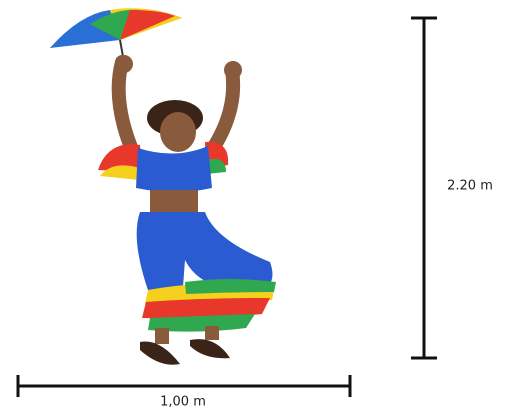  What do you see at coordinates (183, 402) in the screenshot?
I see `width-label: 1,00 m` at bounding box center [183, 402].